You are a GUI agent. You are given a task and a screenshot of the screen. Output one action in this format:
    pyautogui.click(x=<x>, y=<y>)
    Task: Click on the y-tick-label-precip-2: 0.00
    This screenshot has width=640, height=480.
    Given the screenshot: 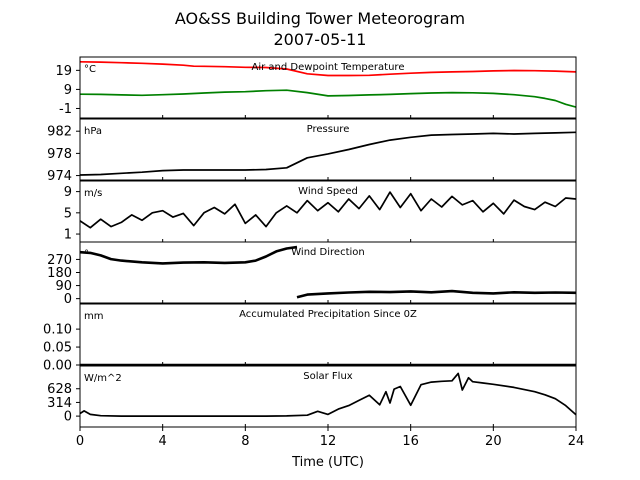 What is the action you would take?
    pyautogui.click(x=57, y=366)
    